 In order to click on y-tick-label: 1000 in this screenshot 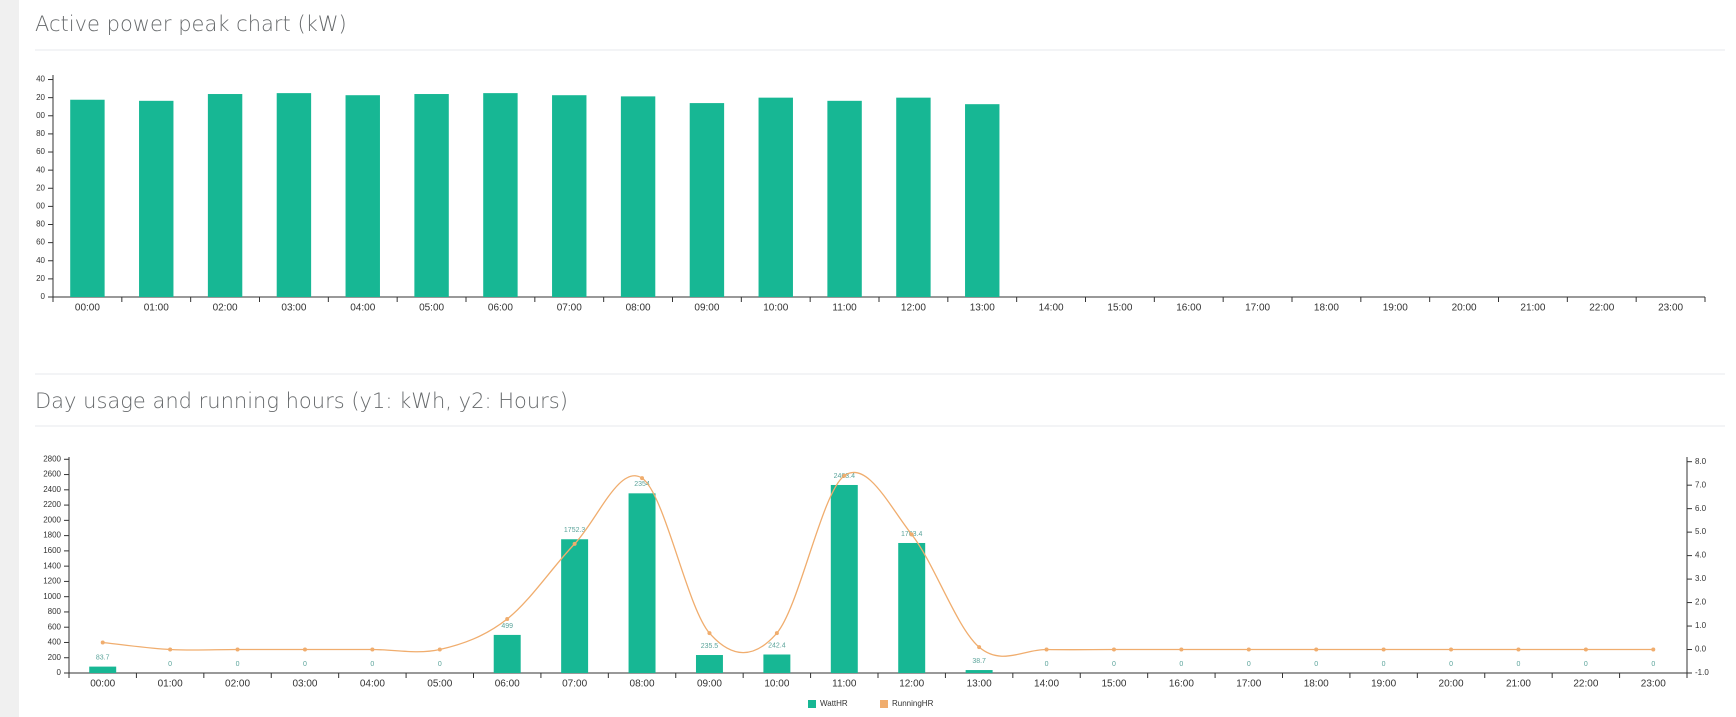, I will do `click(52, 596)`.